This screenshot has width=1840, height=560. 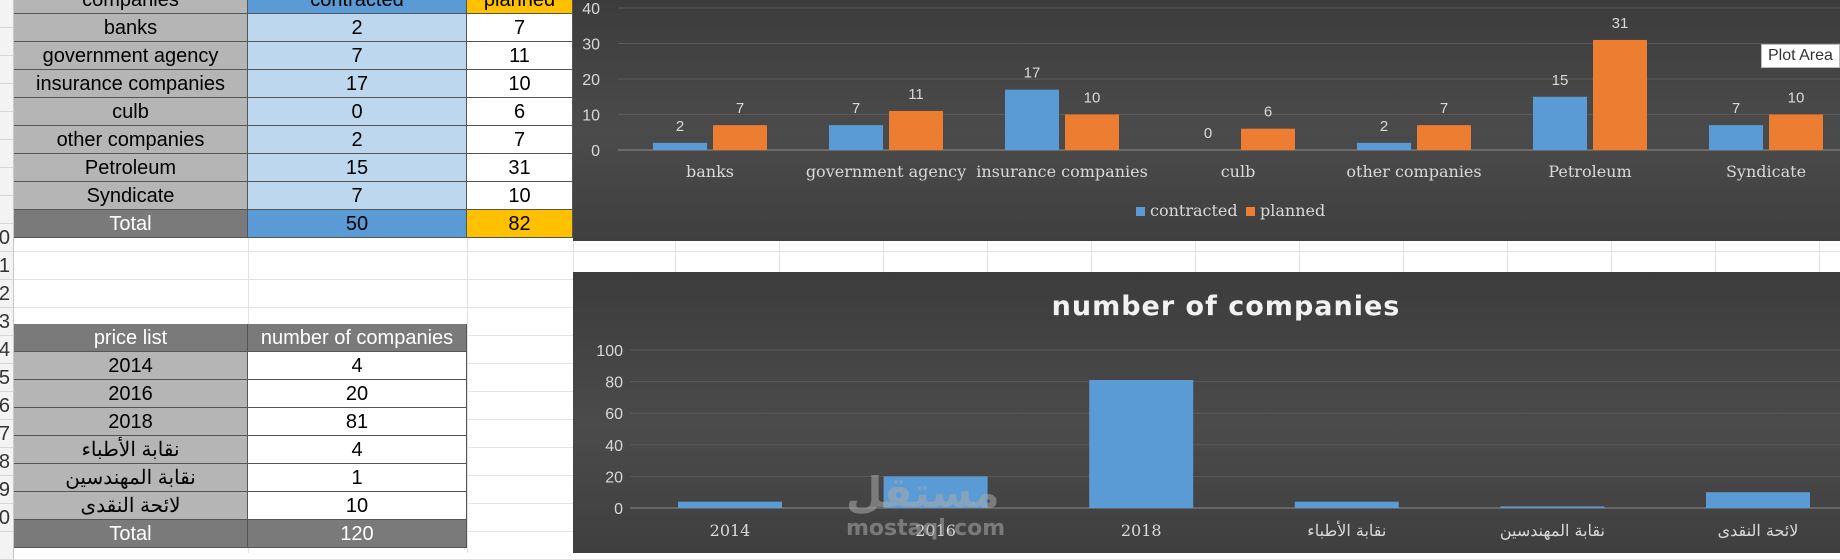 I want to click on row-header: 2, so click(x=7, y=294).